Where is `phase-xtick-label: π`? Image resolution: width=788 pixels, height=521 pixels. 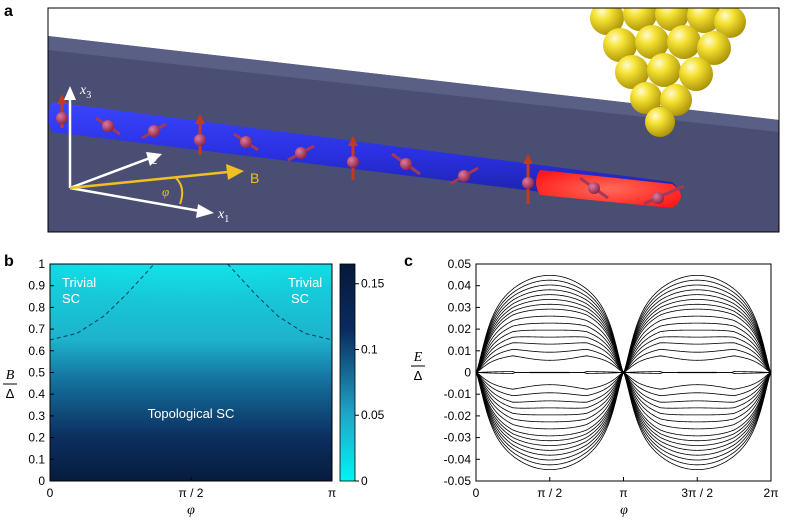 phase-xtick-label: π is located at coordinates (332, 493).